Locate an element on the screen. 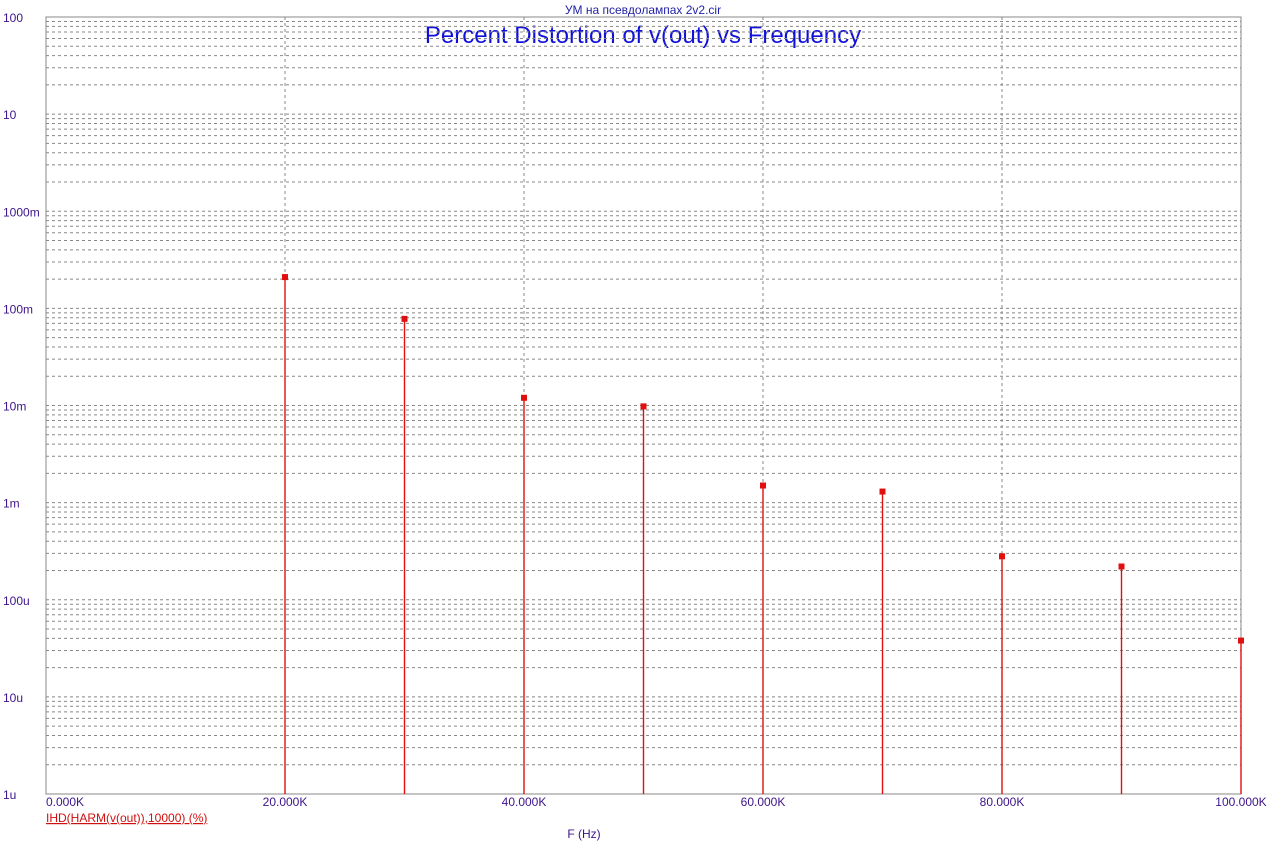  y-tick-label: 10 is located at coordinates (10, 115).